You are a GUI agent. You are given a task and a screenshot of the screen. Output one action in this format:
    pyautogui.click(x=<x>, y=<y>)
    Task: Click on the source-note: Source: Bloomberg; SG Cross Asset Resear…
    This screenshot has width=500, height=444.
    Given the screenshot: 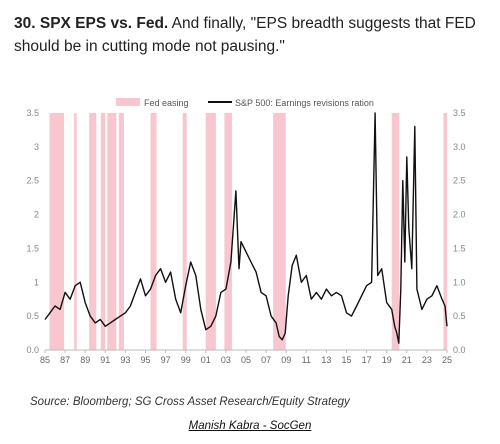 What is the action you would take?
    pyautogui.click(x=190, y=402)
    